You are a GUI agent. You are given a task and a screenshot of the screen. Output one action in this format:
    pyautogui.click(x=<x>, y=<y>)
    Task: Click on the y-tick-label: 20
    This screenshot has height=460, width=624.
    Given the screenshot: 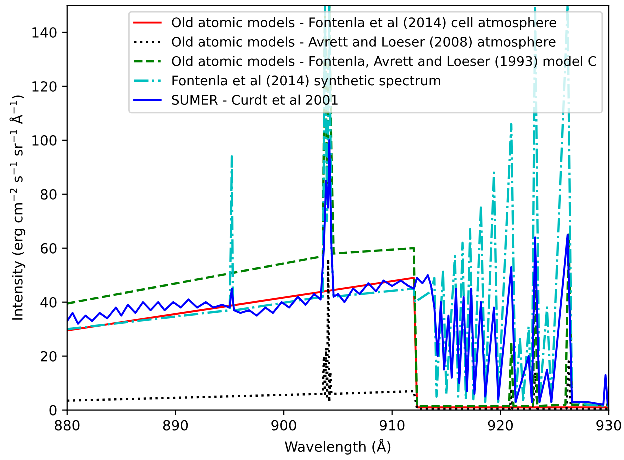 What is the action you would take?
    pyautogui.click(x=49, y=356)
    